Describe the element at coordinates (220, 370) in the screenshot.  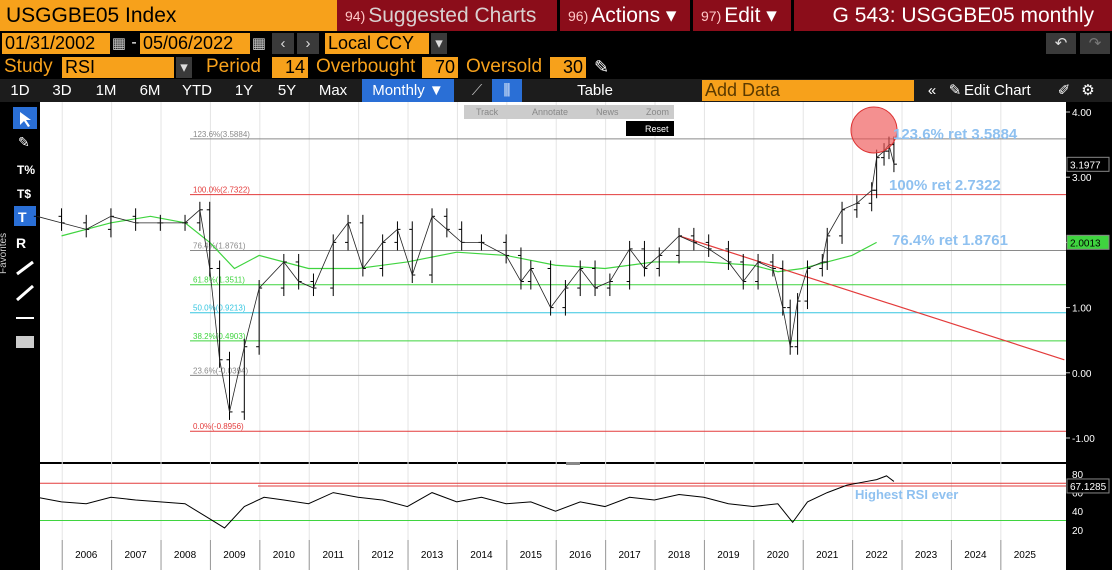
I see `fib-level-label: 23.6%(-0.0394)` at that location.